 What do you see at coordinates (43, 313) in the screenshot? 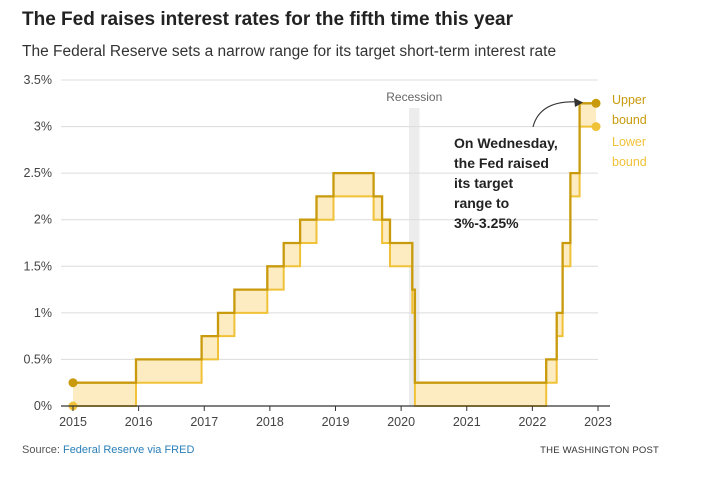
I see `y-tick-label: 1%` at bounding box center [43, 313].